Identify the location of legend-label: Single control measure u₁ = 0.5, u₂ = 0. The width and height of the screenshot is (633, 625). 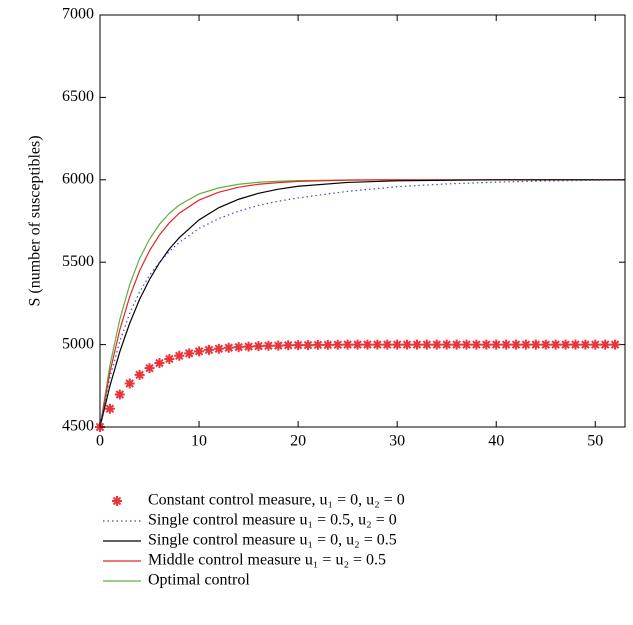
(272, 520).